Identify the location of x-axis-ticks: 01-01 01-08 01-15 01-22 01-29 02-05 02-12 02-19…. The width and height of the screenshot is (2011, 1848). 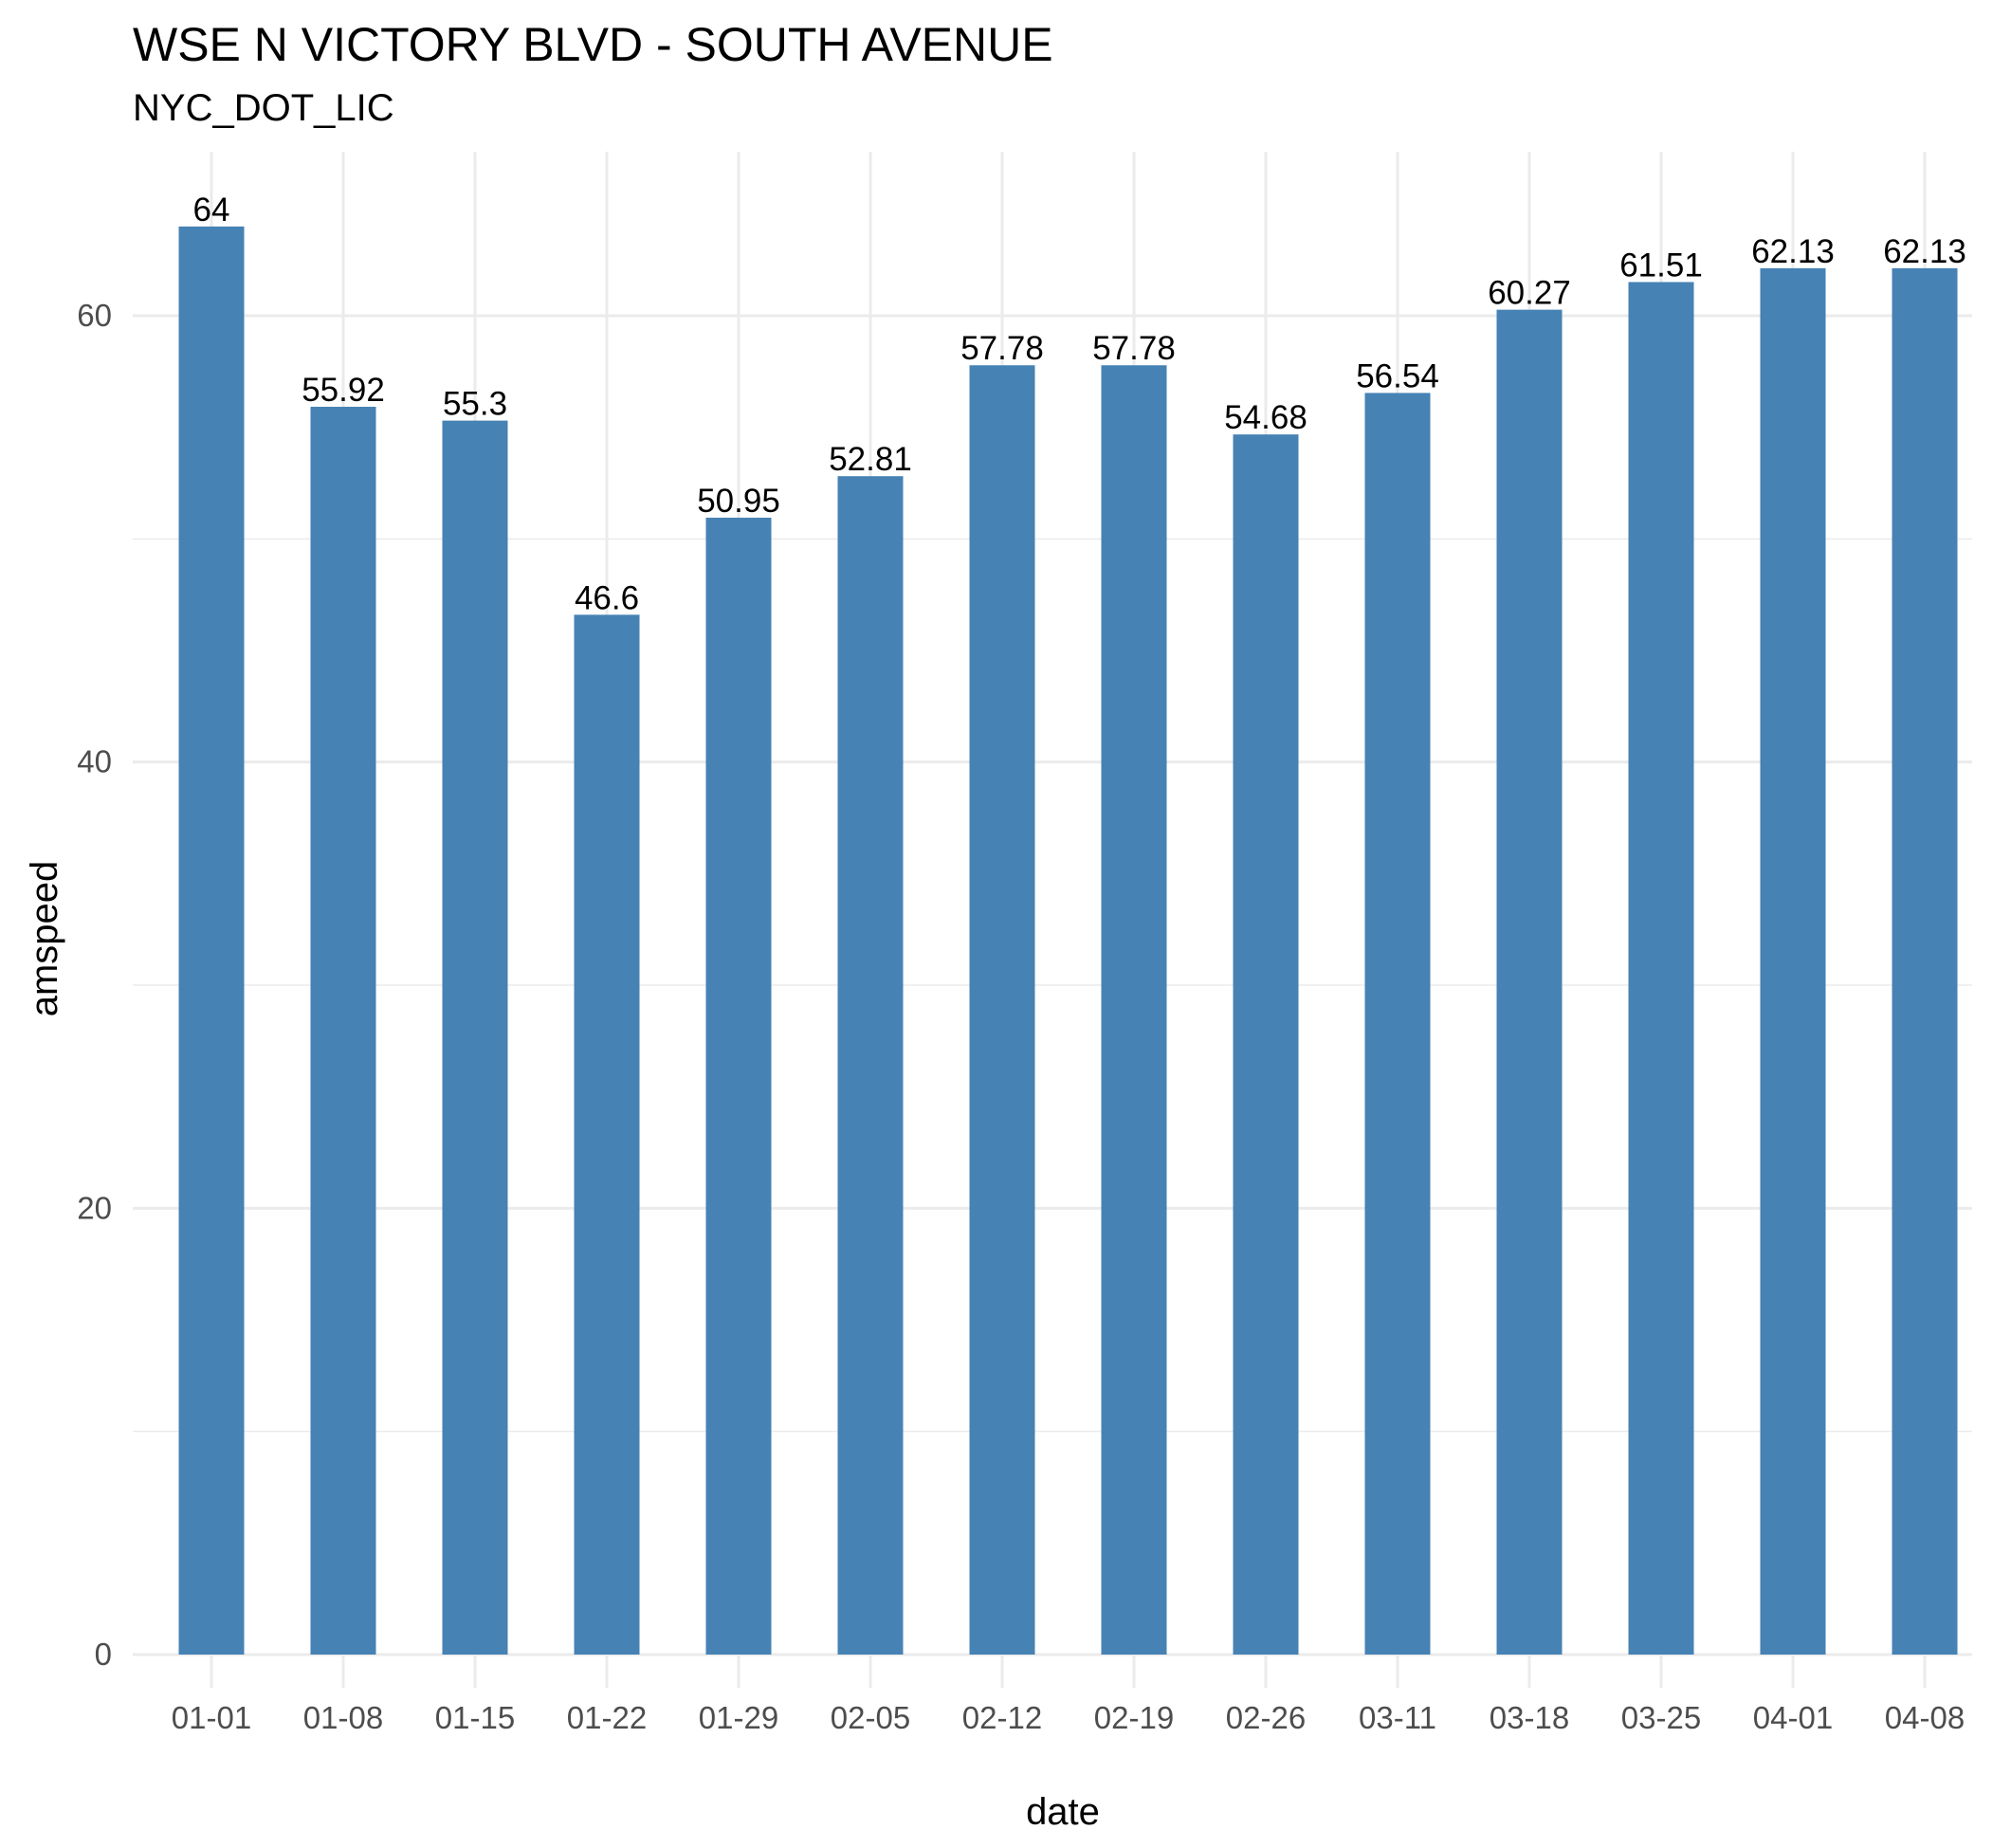
(1068, 1717).